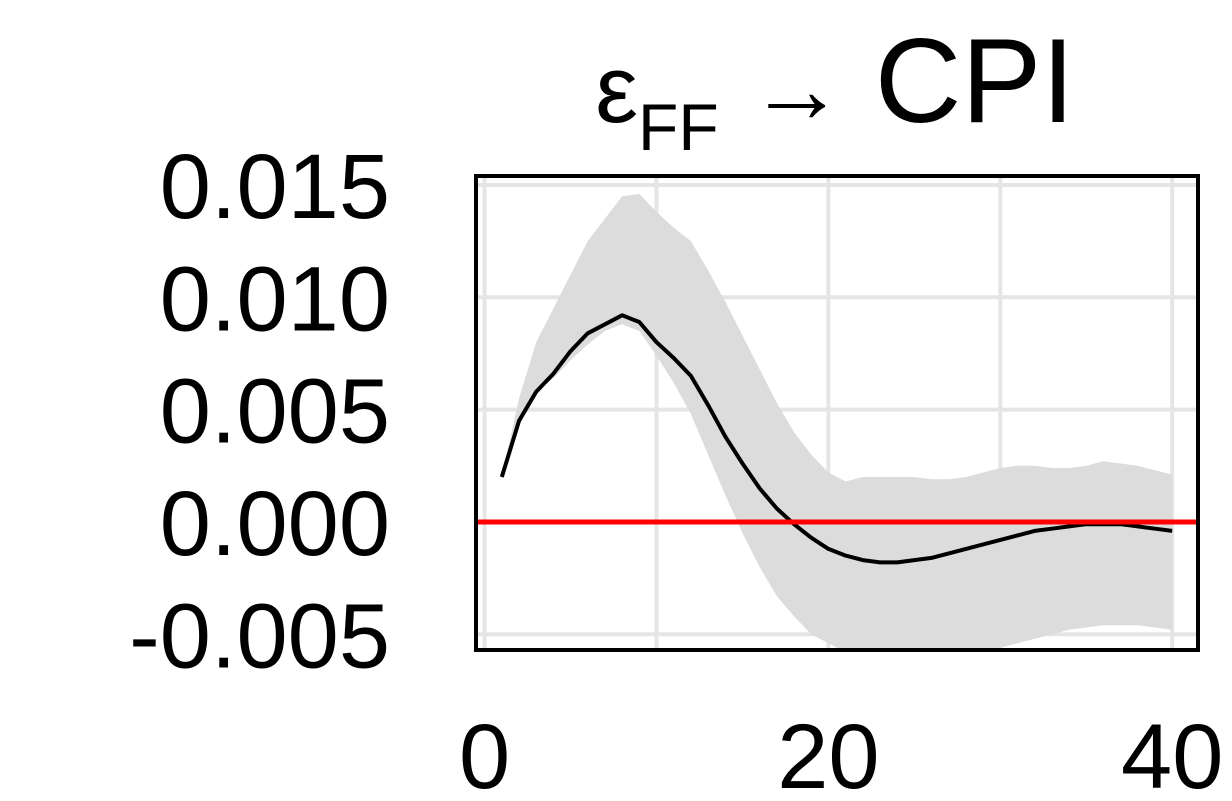  Describe the element at coordinates (275, 412) in the screenshot. I see `y-tick-label: 0.005` at that location.